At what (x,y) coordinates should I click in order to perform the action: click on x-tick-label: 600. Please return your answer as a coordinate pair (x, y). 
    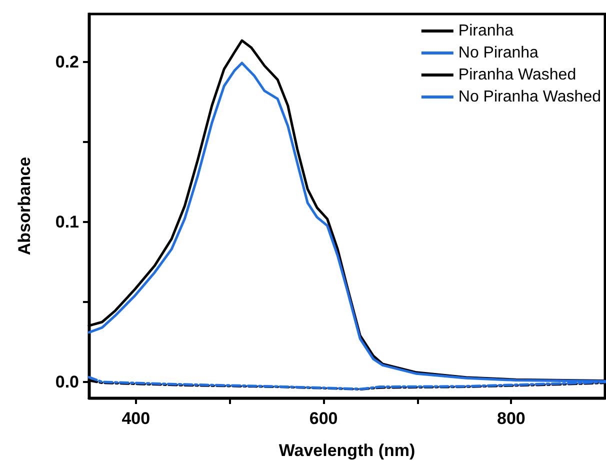
    Looking at the image, I should click on (323, 418).